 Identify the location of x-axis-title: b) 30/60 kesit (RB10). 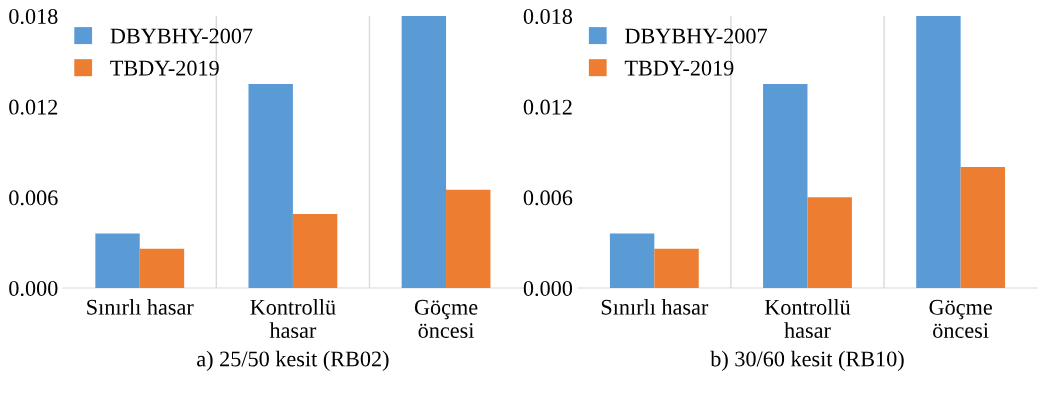
(807, 360).